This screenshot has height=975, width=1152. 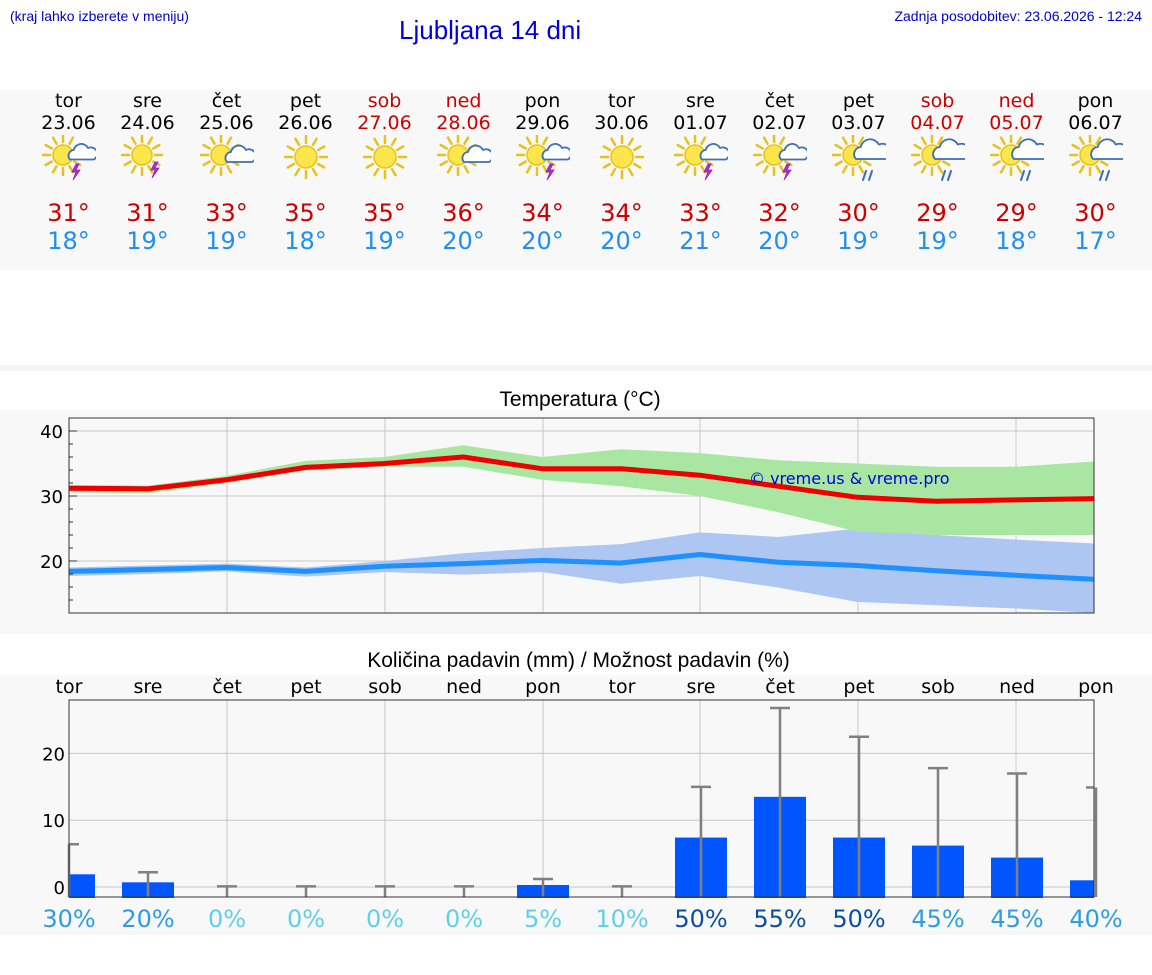 What do you see at coordinates (849, 478) in the screenshot?
I see `watermark: © vreme.us & vreme.pro` at bounding box center [849, 478].